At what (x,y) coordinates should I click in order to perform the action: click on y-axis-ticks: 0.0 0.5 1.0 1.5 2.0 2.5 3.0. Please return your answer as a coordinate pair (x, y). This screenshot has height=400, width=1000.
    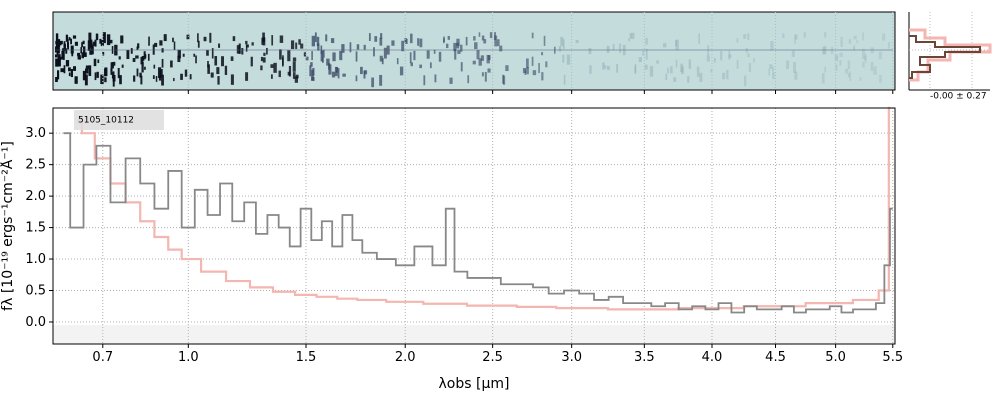
    Looking at the image, I should click on (39, 228).